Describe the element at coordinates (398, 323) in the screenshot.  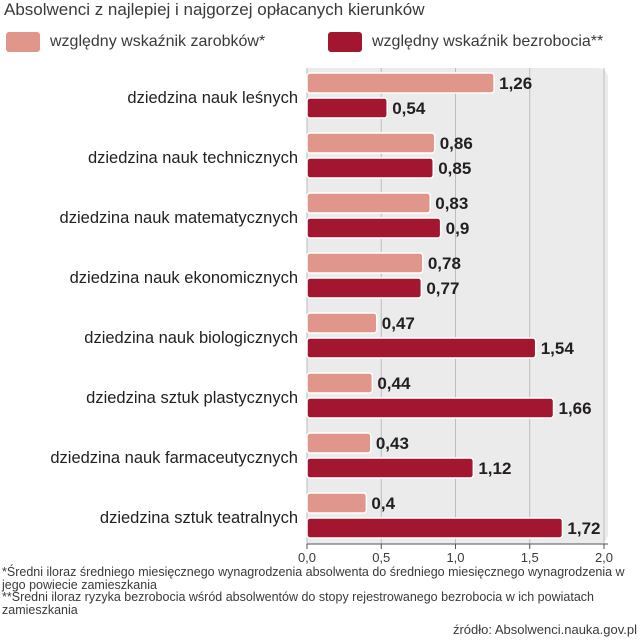
I see `value-label-earnings: 0,47` at that location.